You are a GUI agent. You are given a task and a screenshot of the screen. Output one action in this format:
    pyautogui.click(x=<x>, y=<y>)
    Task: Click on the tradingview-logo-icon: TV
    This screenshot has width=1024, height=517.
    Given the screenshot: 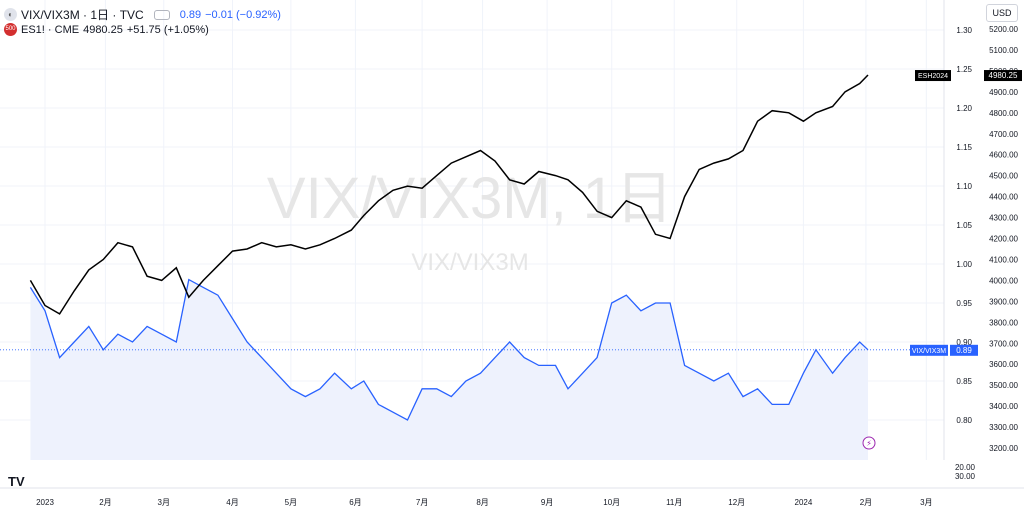 What is the action you would take?
    pyautogui.click(x=16, y=481)
    